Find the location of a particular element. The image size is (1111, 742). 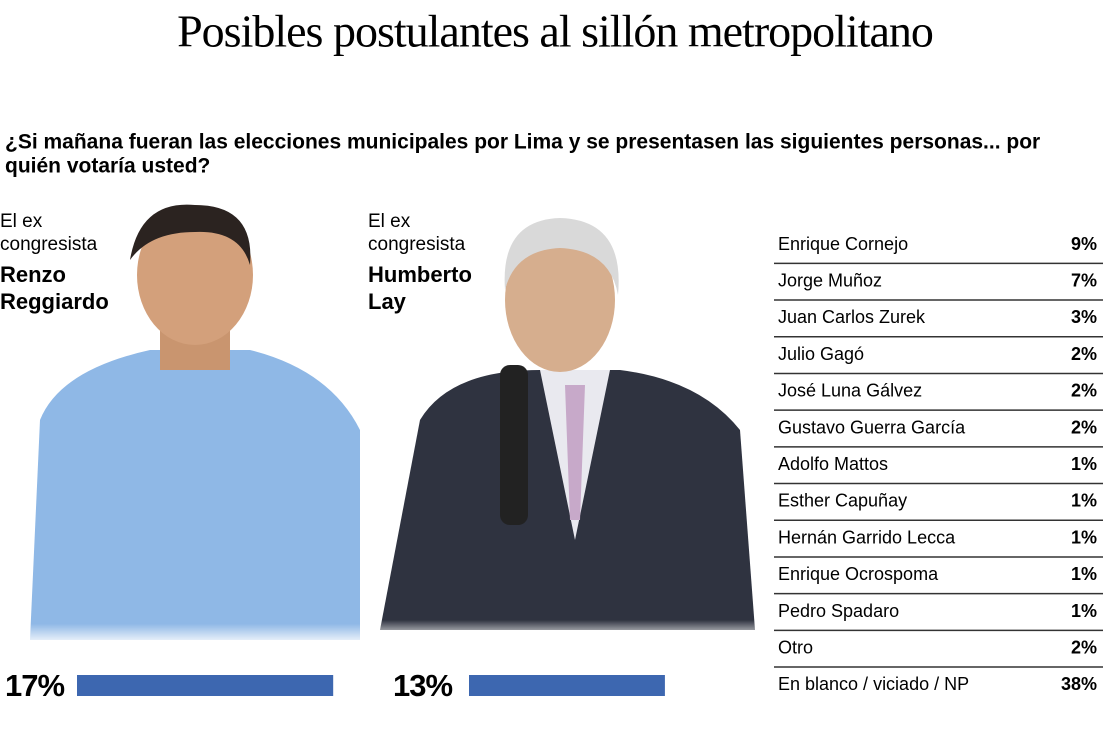

row-name: Jorge Muñoz is located at coordinates (830, 280).